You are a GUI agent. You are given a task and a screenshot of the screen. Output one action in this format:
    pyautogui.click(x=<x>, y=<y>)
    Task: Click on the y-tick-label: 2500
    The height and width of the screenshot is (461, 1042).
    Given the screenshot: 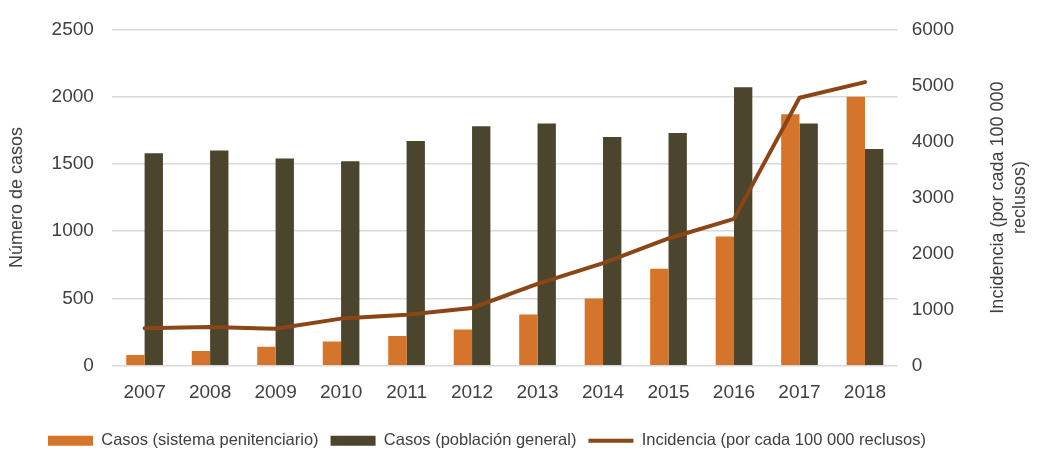 What is the action you would take?
    pyautogui.click(x=72, y=28)
    